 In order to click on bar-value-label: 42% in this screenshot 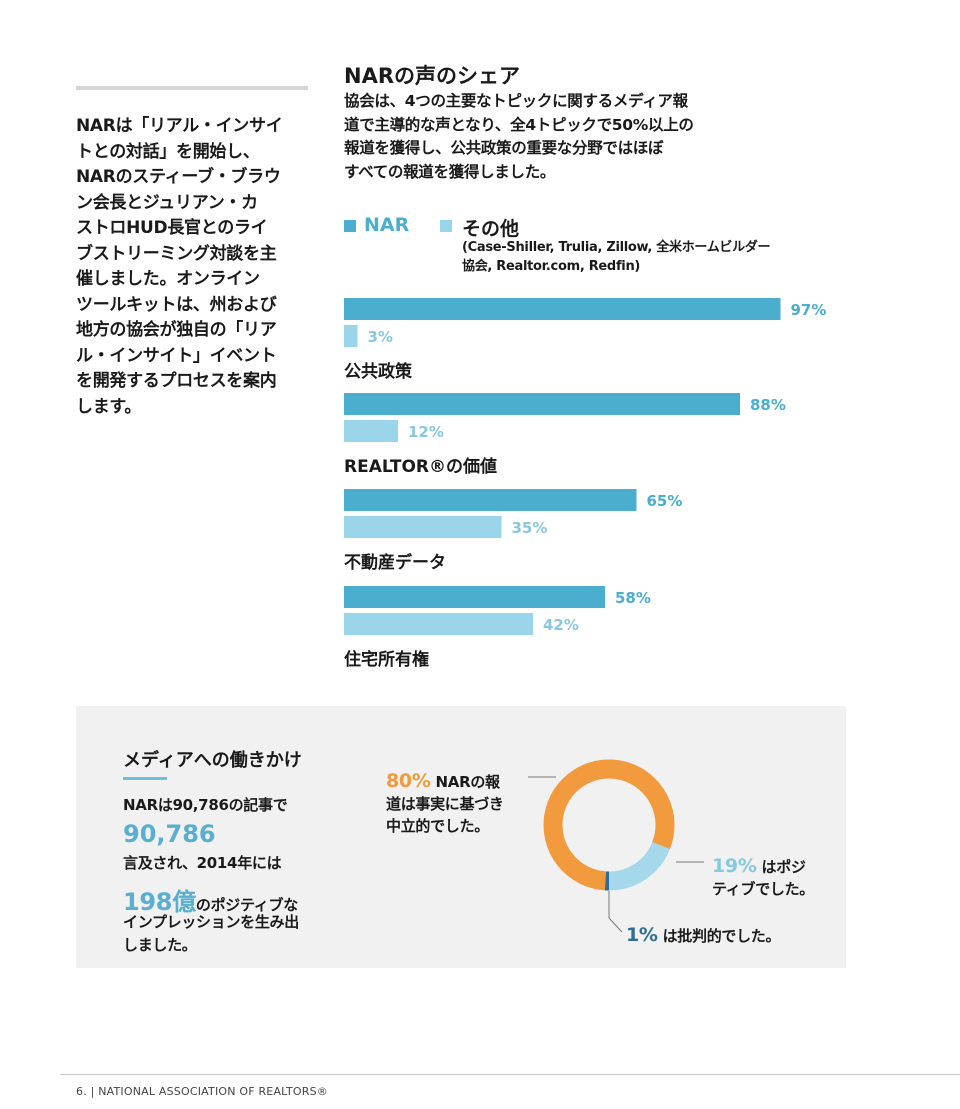, I will do `click(561, 625)`.